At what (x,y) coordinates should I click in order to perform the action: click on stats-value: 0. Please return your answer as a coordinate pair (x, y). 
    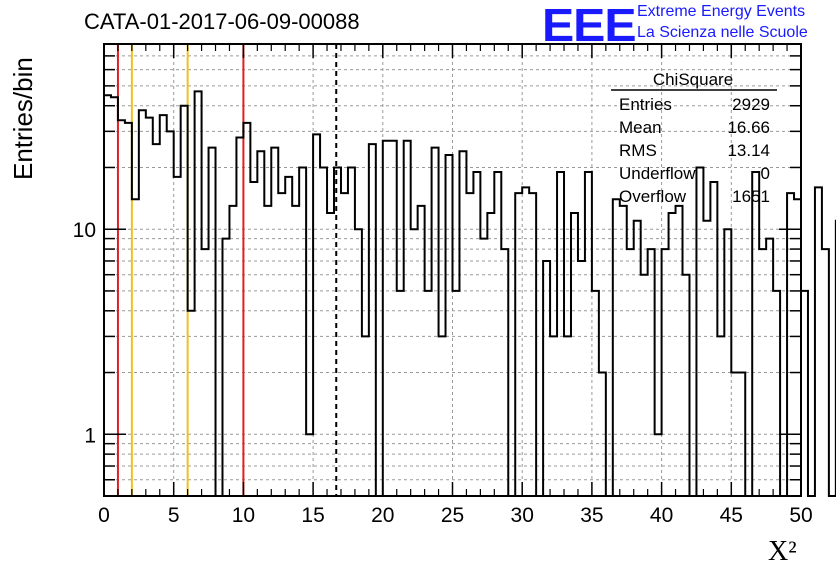
    Looking at the image, I should click on (765, 173).